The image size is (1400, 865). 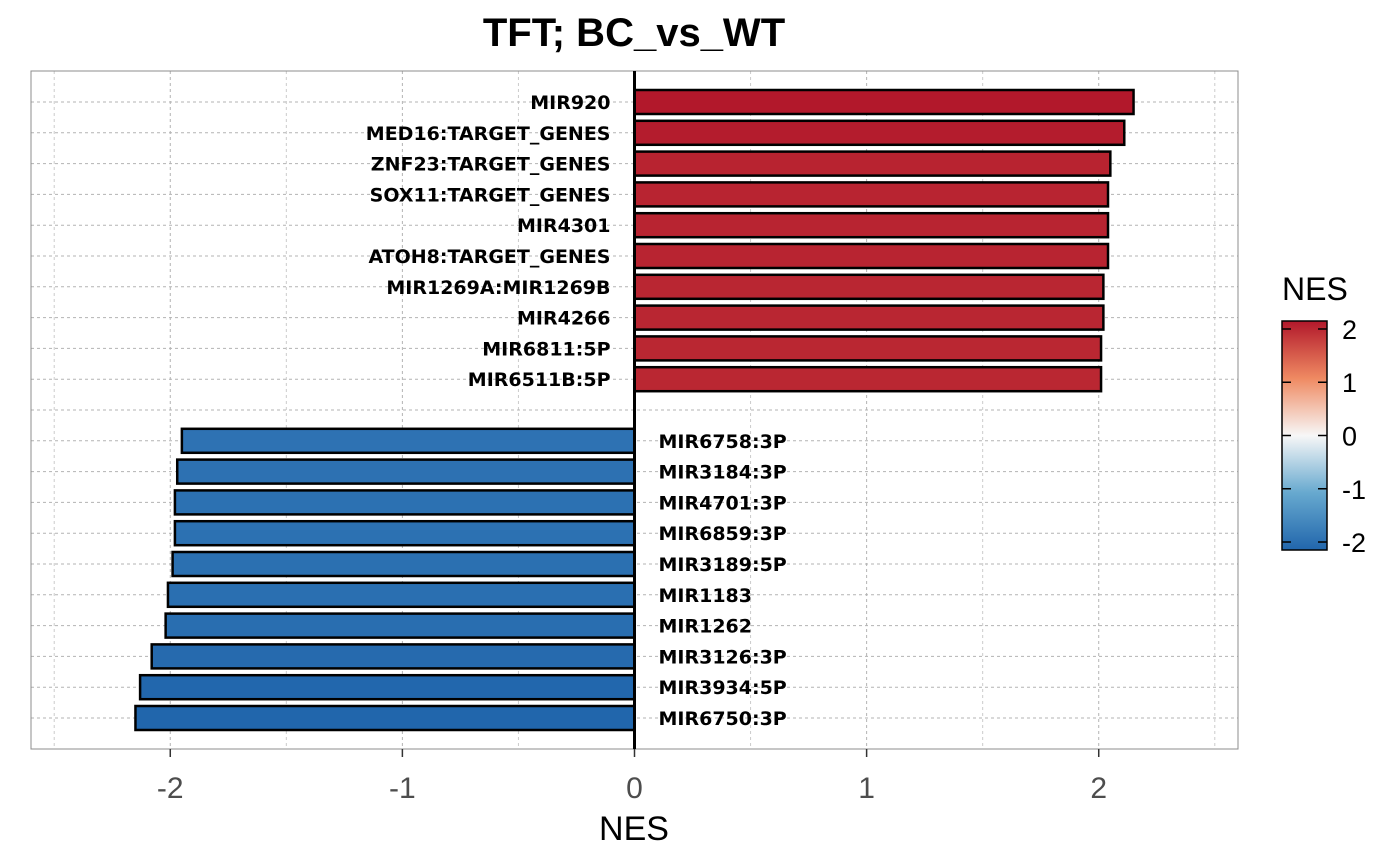 What do you see at coordinates (498, 288) in the screenshot?
I see `bar-label: MIR1269A:MIR1269B` at bounding box center [498, 288].